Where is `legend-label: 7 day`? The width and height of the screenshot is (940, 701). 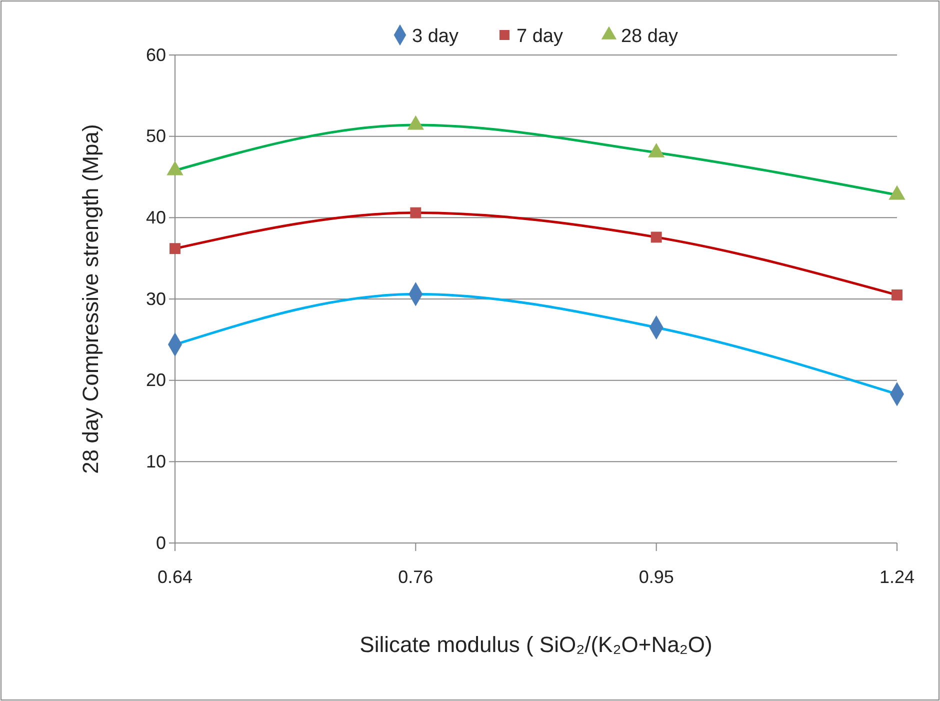
legend-label: 7 day is located at coordinates (540, 36).